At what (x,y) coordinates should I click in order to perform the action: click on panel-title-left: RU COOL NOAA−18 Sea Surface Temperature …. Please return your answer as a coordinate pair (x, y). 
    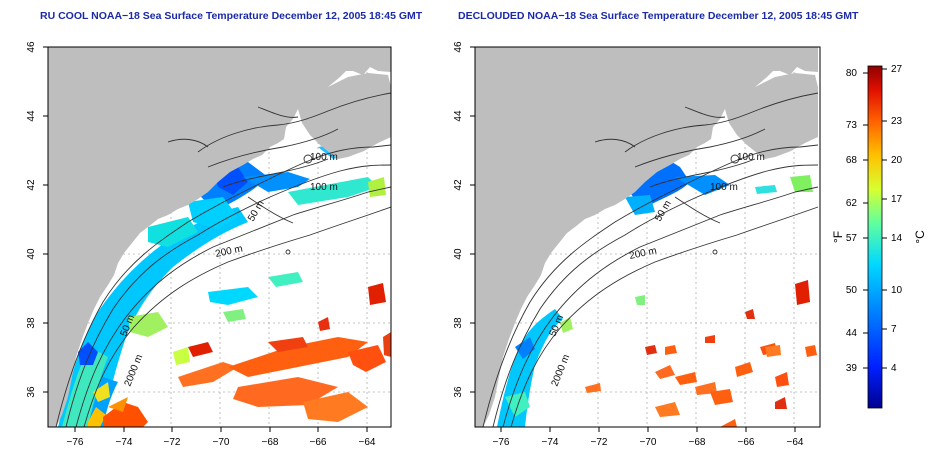
    Looking at the image, I should click on (231, 16).